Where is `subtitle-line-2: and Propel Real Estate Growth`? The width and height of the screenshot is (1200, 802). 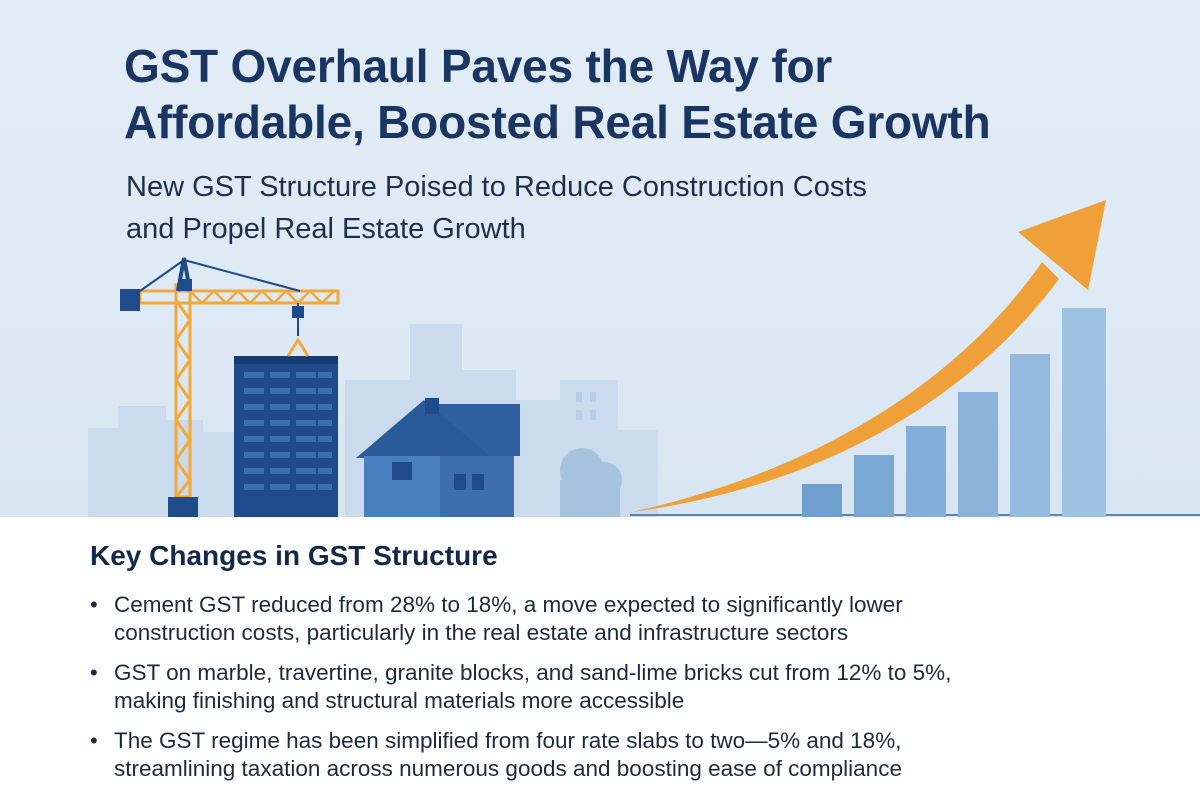 subtitle-line-2: and Propel Real Estate Growth is located at coordinates (326, 229).